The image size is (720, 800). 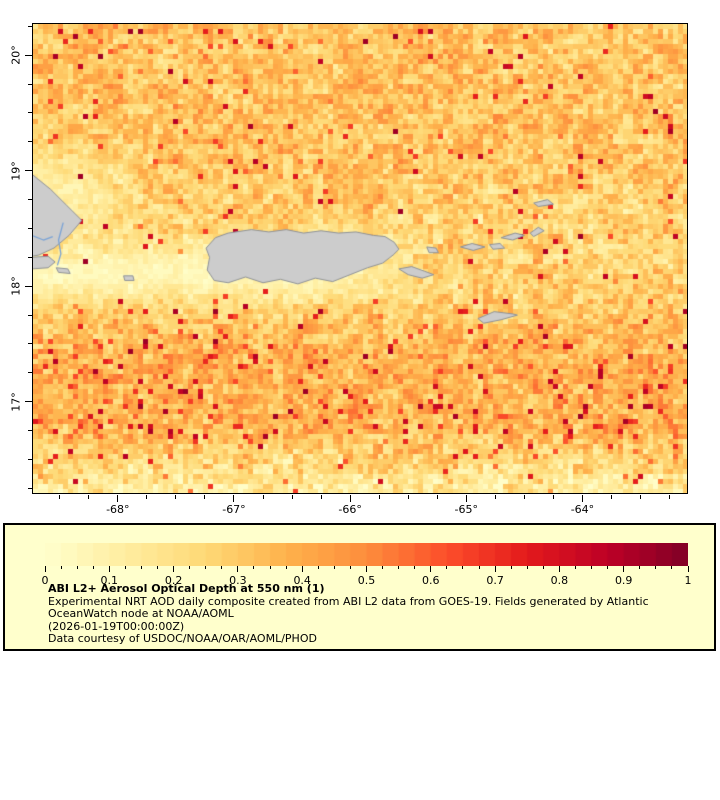 I want to click on colorbar-tick-label: 0.1, so click(x=109, y=580).